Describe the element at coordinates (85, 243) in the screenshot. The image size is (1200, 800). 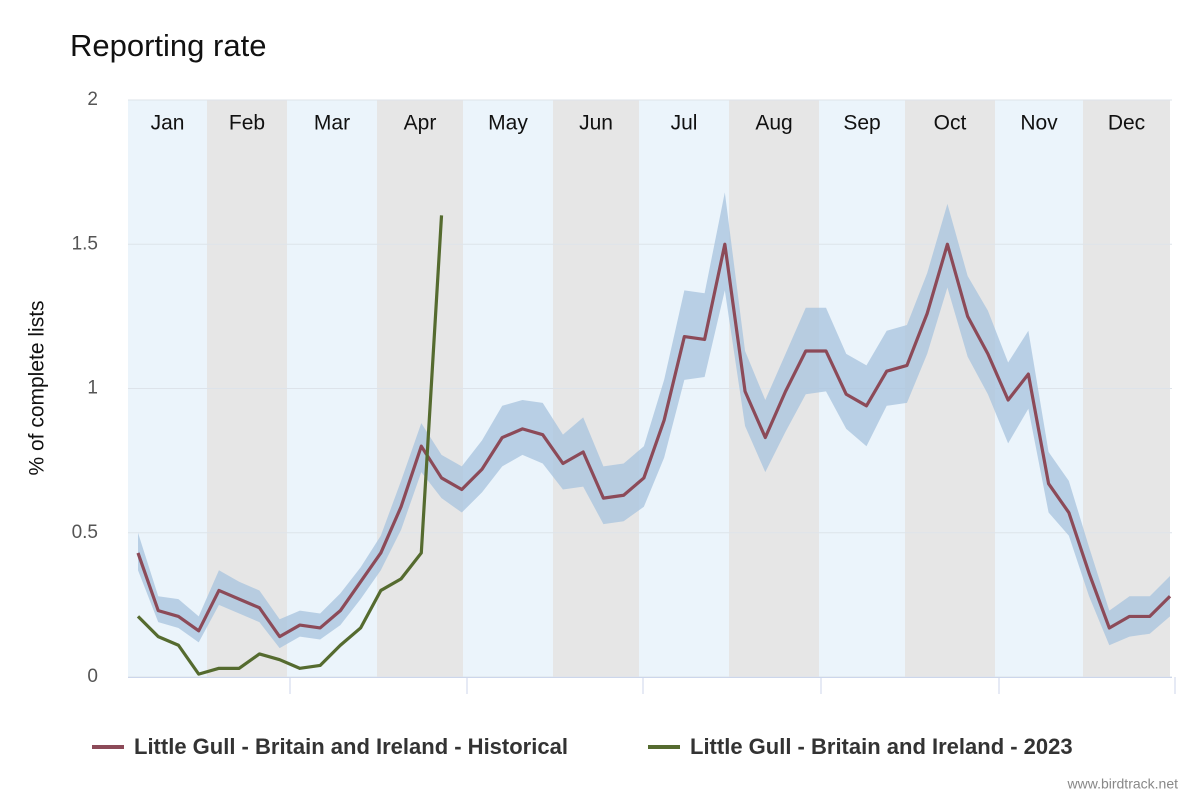
I see `y-tick-label: 1.5` at that location.